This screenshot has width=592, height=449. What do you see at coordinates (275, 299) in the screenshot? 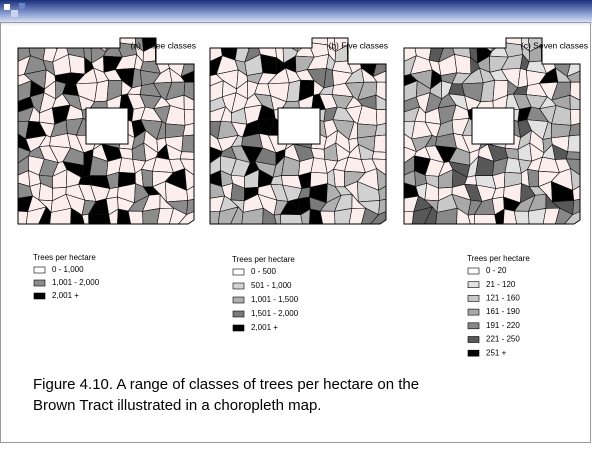
I see `legend-label: 1,001 - 1,500` at bounding box center [275, 299].